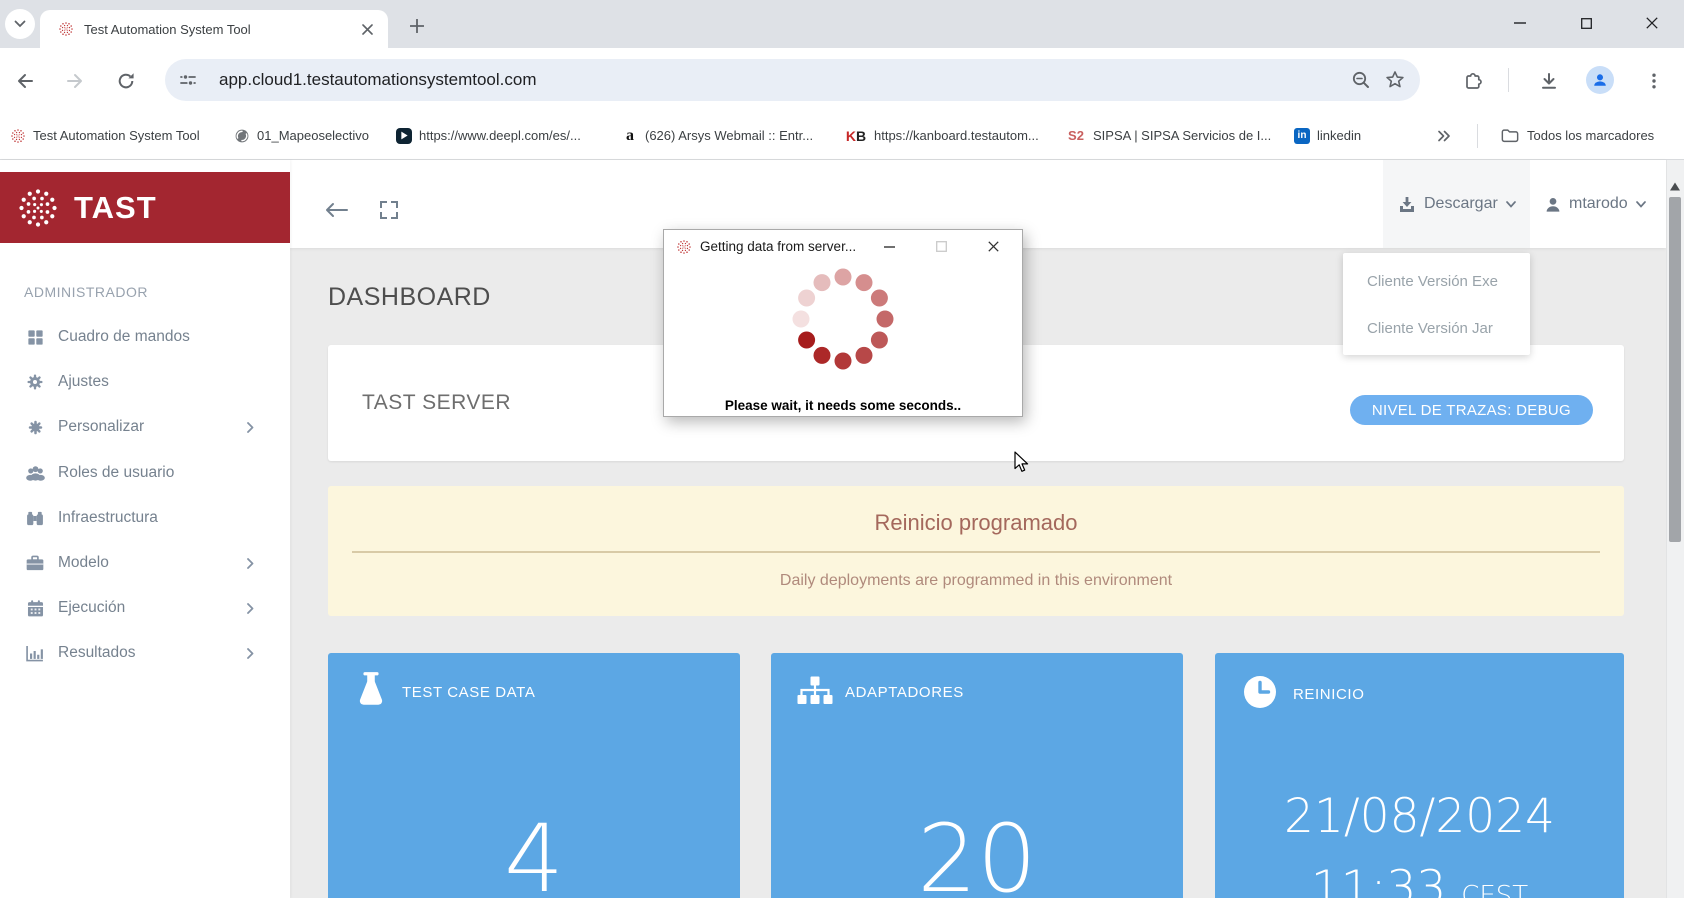  Describe the element at coordinates (815, 694) in the screenshot. I see `sitemap-icon` at that location.